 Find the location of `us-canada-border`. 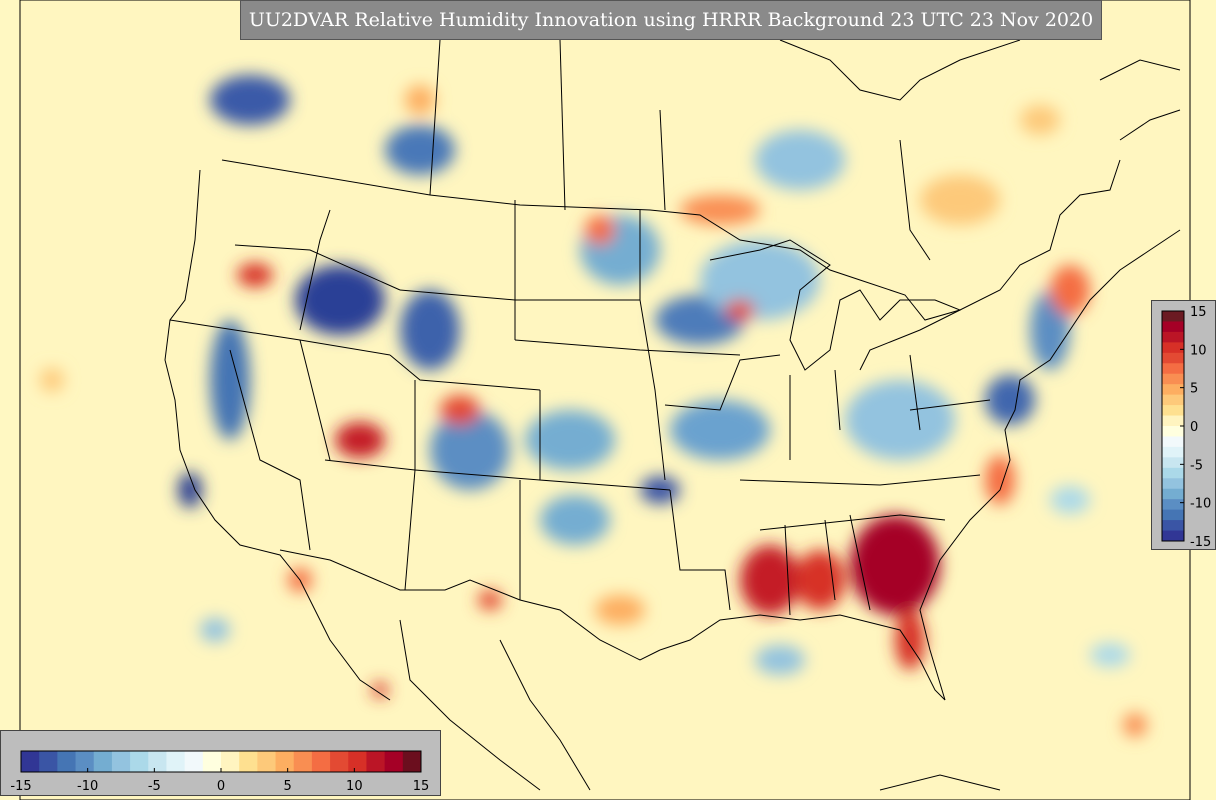

us-canada-border is located at coordinates (671, 240).